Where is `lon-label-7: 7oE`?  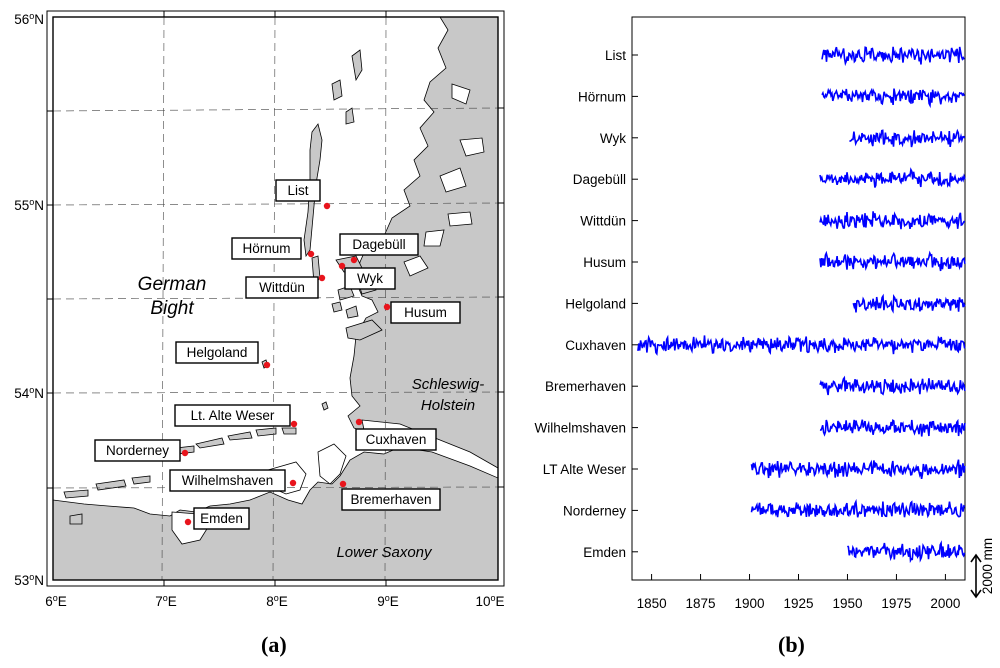 lon-label-7: 7oE is located at coordinates (166, 601).